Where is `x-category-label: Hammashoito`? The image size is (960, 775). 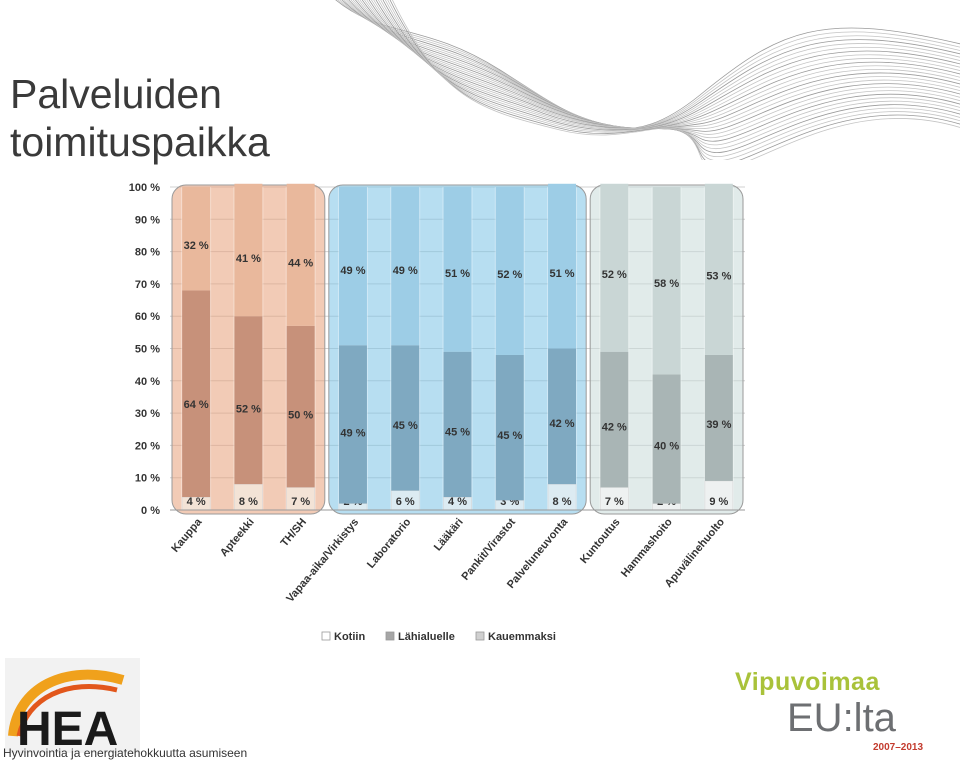 x-category-label: Hammashoito is located at coordinates (647, 548).